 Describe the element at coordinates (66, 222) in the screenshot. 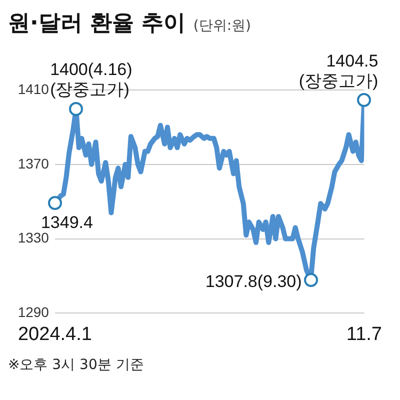

I see `annotation: 1349.4` at that location.